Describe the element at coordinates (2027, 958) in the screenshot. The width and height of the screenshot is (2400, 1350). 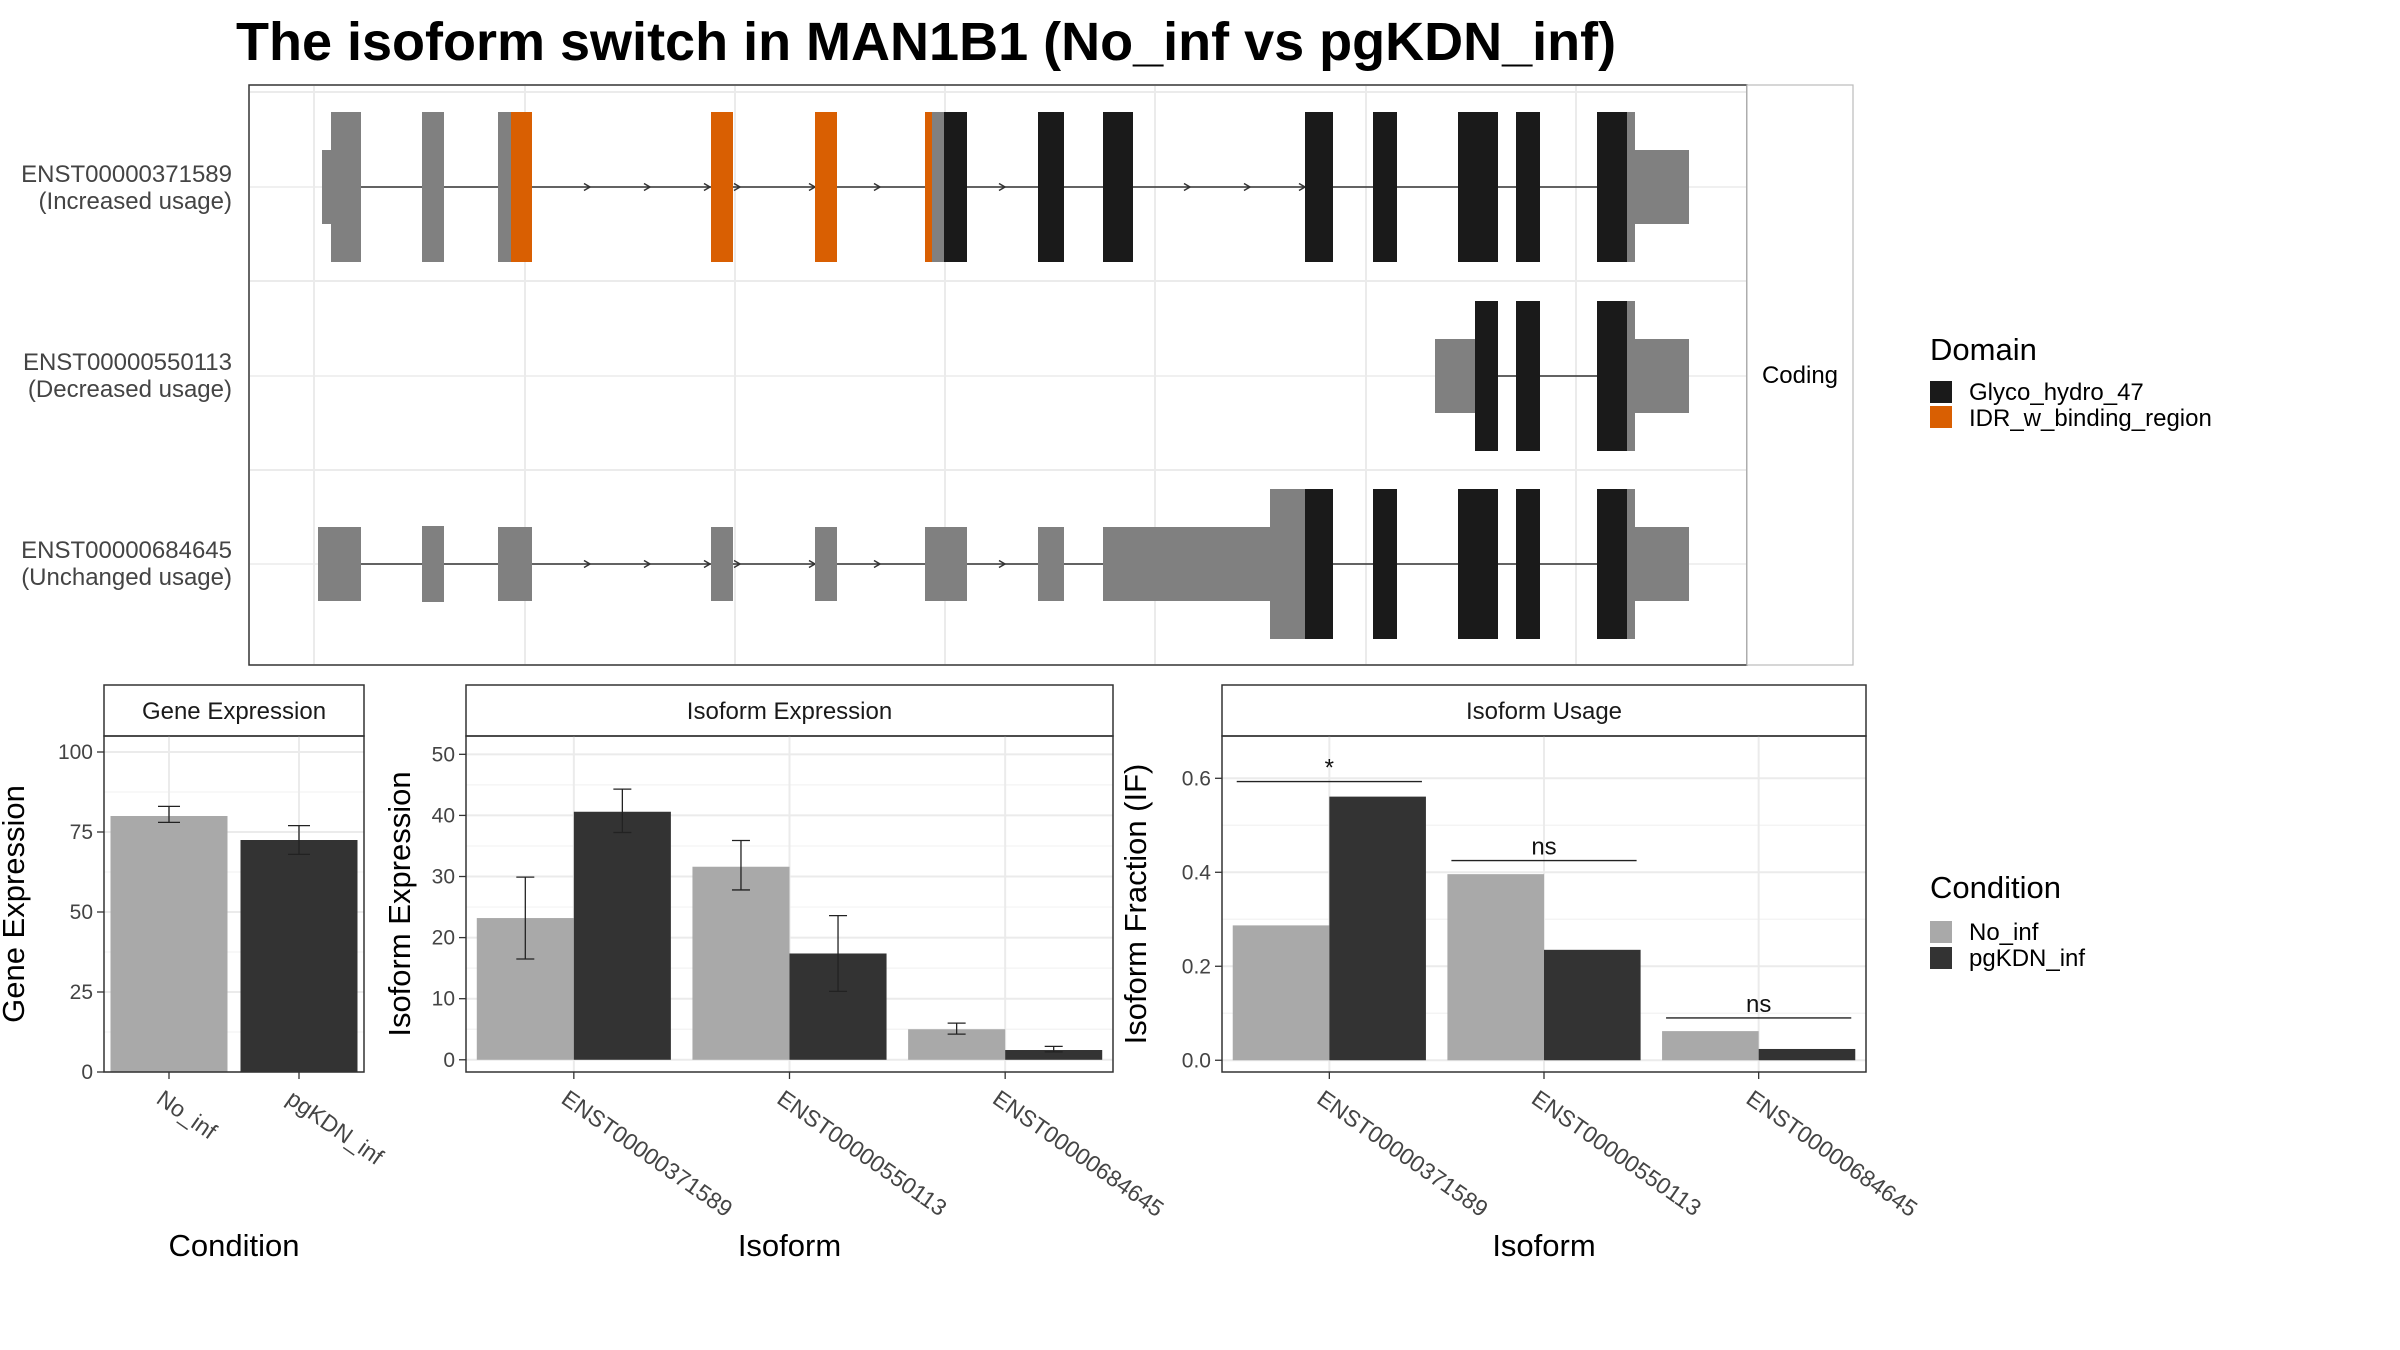
I see `legend-label-pgkdn-inf: pgKDN_inf` at that location.